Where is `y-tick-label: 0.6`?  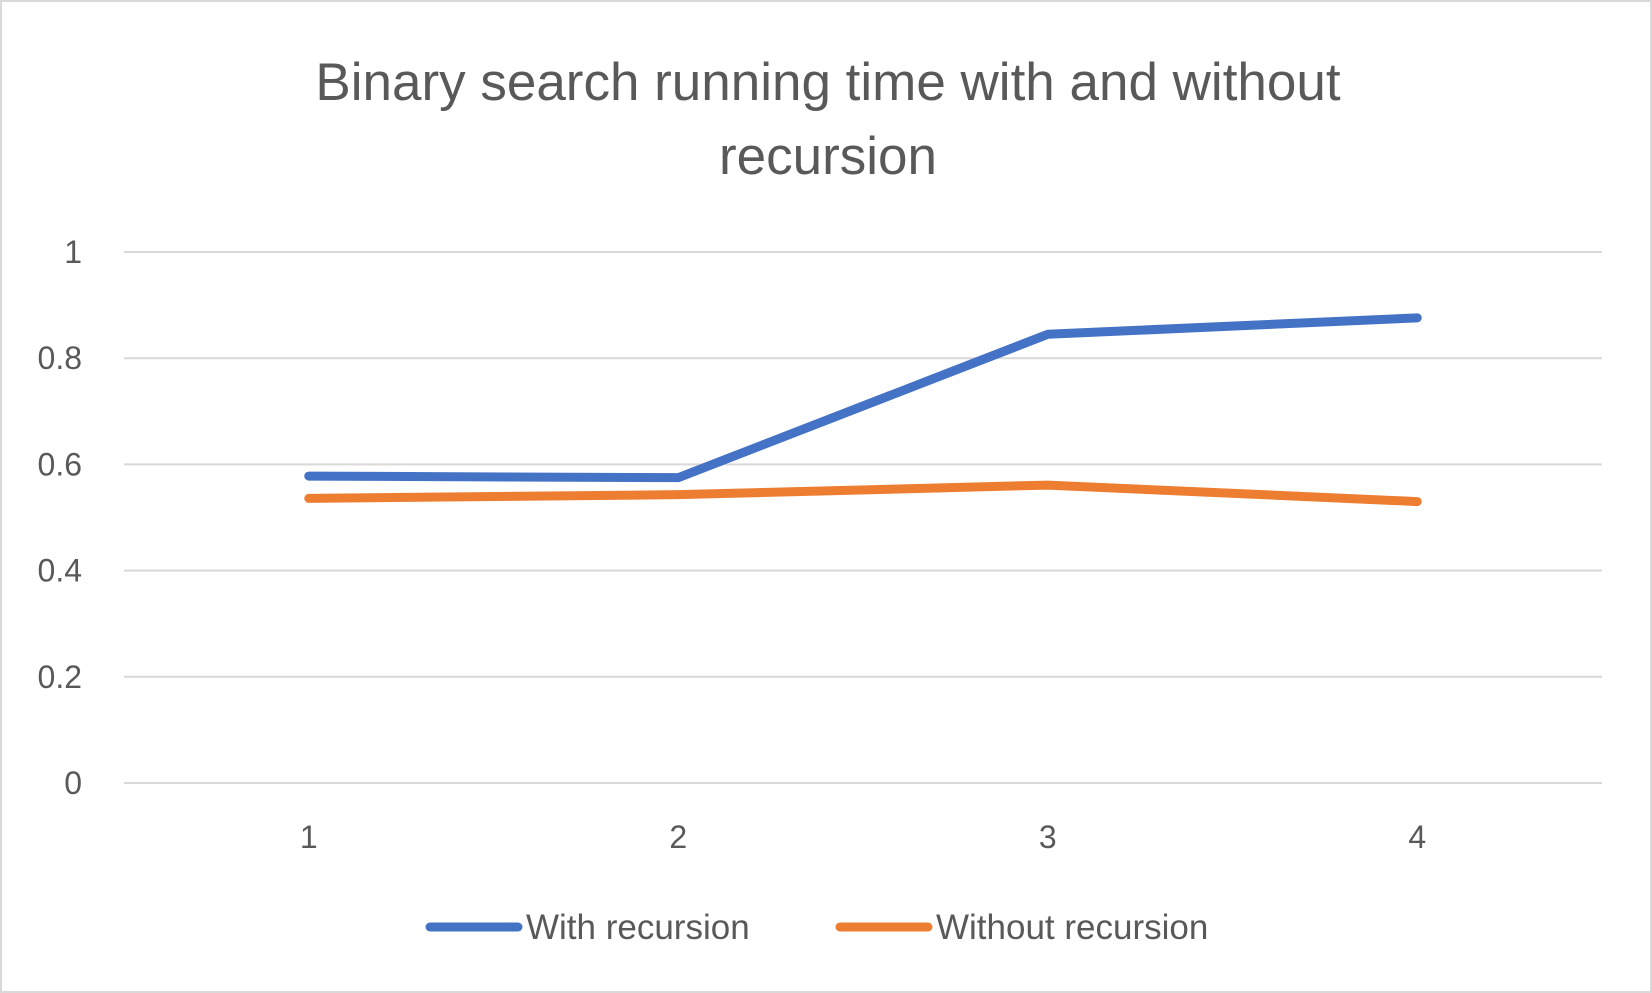 y-tick-label: 0.6 is located at coordinates (60, 464).